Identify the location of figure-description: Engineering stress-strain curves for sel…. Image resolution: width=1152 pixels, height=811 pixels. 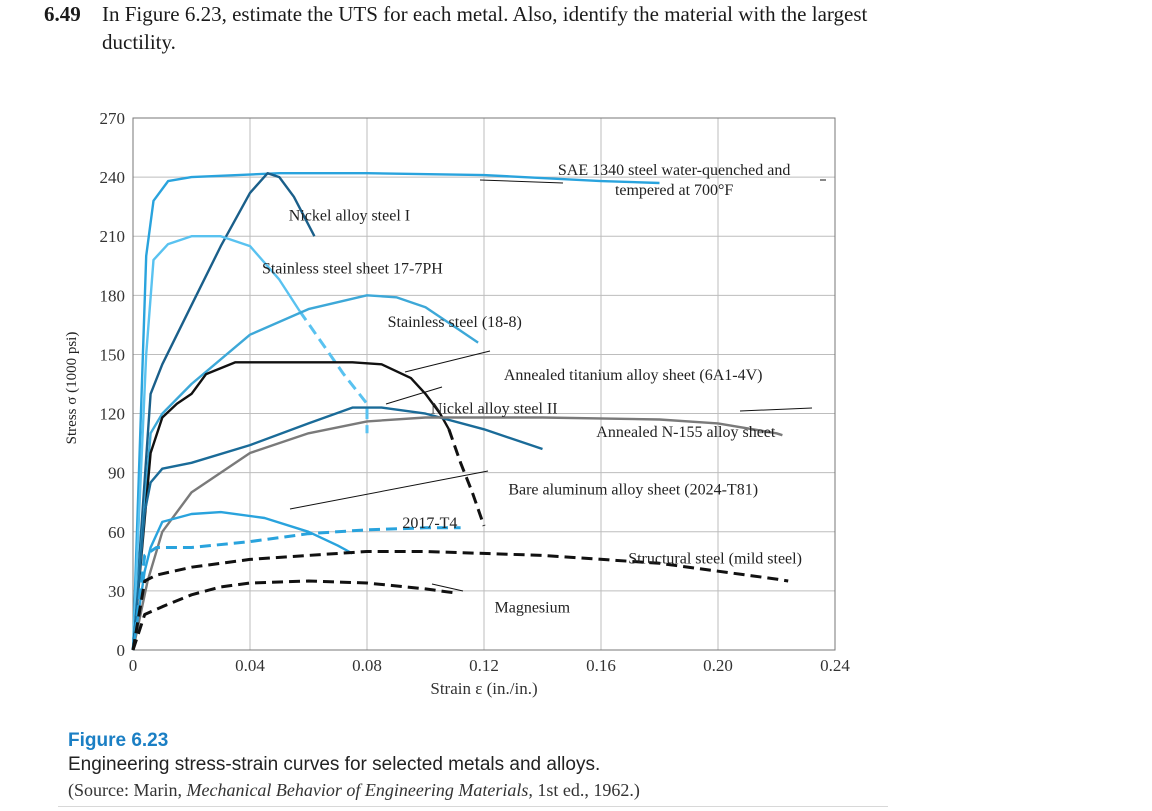
(334, 764).